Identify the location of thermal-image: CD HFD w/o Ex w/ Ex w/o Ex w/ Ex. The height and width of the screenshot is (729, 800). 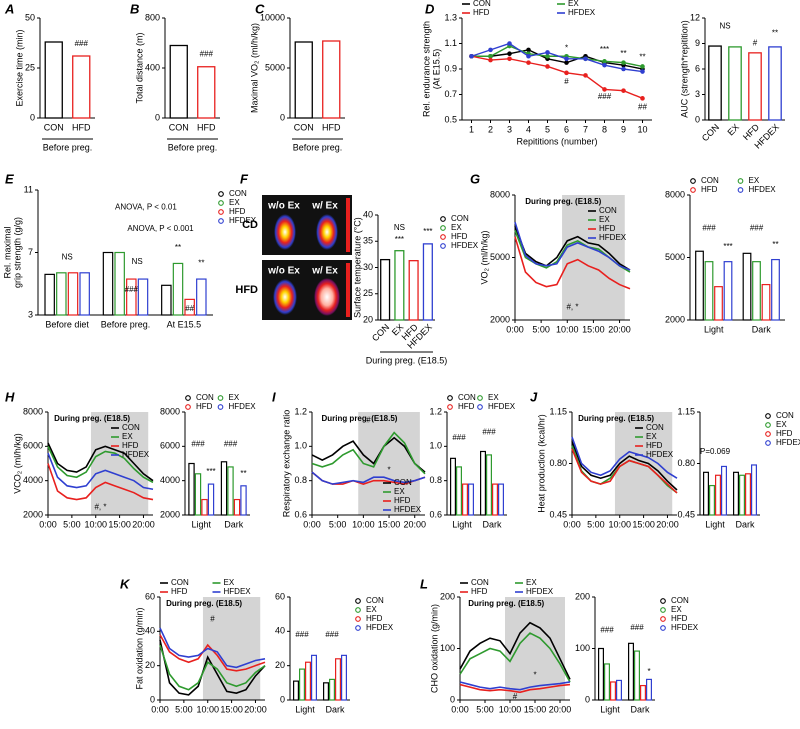
(293, 257).